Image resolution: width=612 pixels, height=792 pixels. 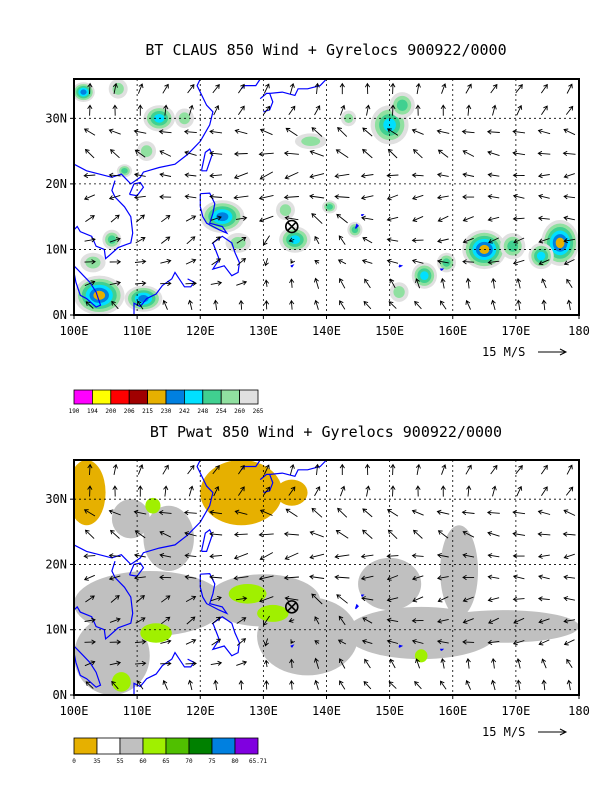 What do you see at coordinates (56, 184) in the screenshot?
I see `claus-y-tick-label-2: 20N` at bounding box center [56, 184].